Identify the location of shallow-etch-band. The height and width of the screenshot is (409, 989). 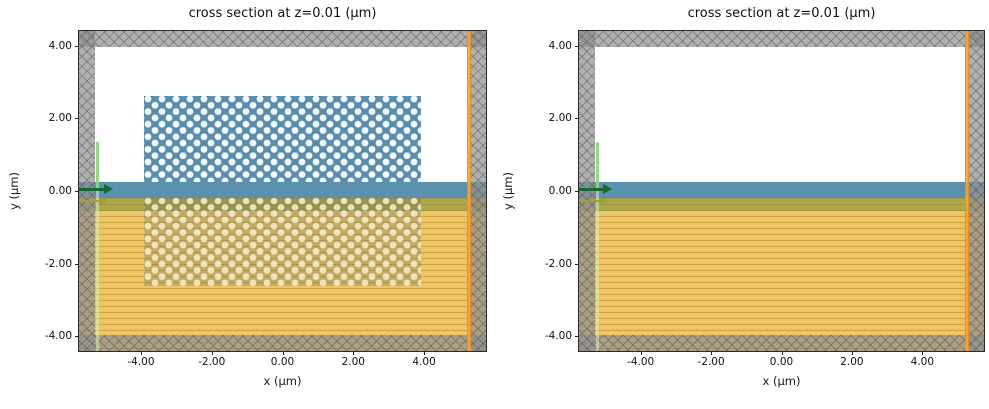
(781, 204).